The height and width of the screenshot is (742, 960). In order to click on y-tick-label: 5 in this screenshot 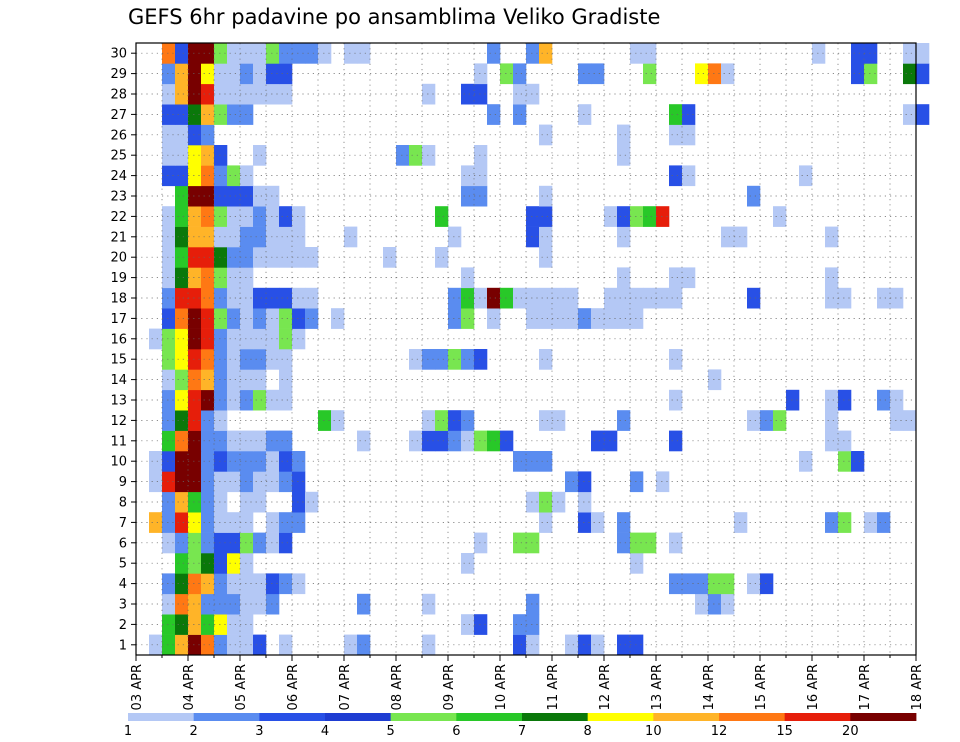, I will do `click(123, 564)`.